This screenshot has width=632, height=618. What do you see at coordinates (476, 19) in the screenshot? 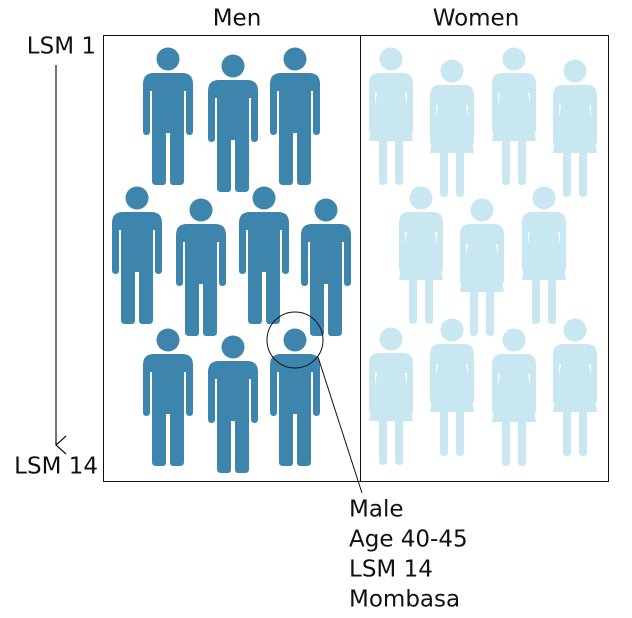
I see `column-header: Women` at bounding box center [476, 19].